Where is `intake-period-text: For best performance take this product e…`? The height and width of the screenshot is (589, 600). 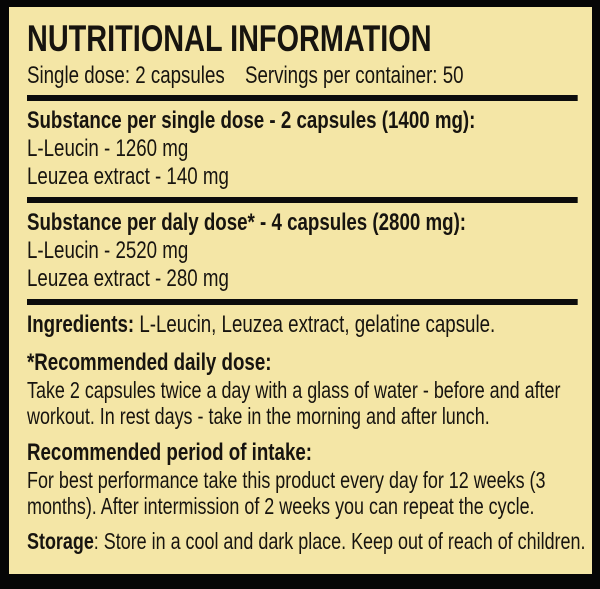
intake-period-text: For best performance take this product e… is located at coordinates (286, 492).